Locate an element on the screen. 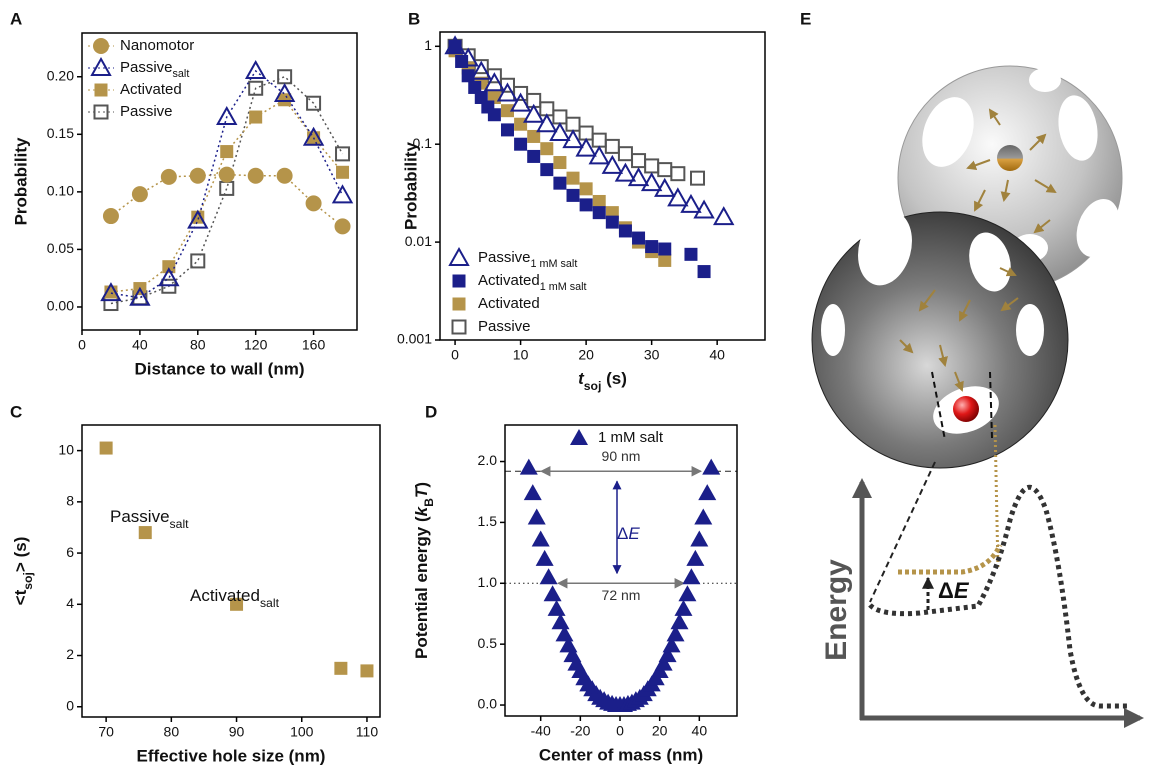  legend-label: Activated is located at coordinates (509, 303).